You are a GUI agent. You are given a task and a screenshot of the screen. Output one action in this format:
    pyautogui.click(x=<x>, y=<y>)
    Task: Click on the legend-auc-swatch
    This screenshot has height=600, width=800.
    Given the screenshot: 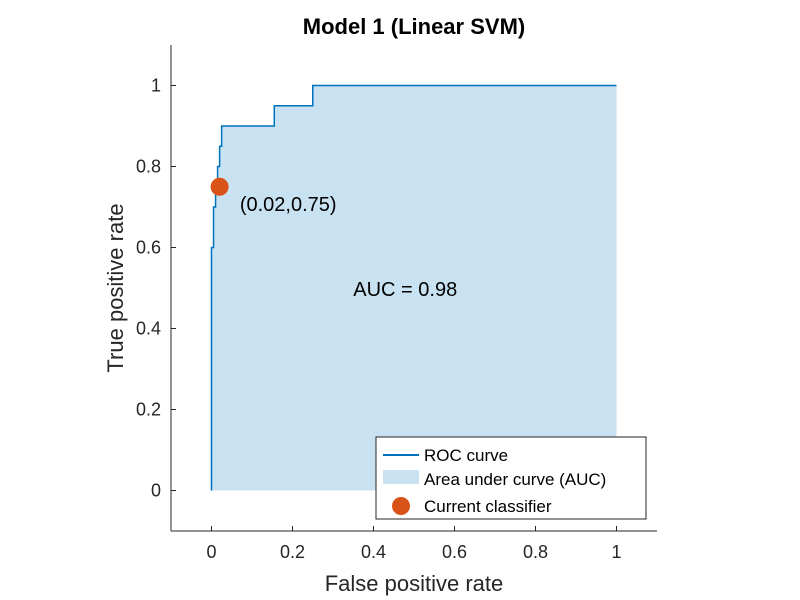 What is the action you would take?
    pyautogui.click(x=401, y=477)
    